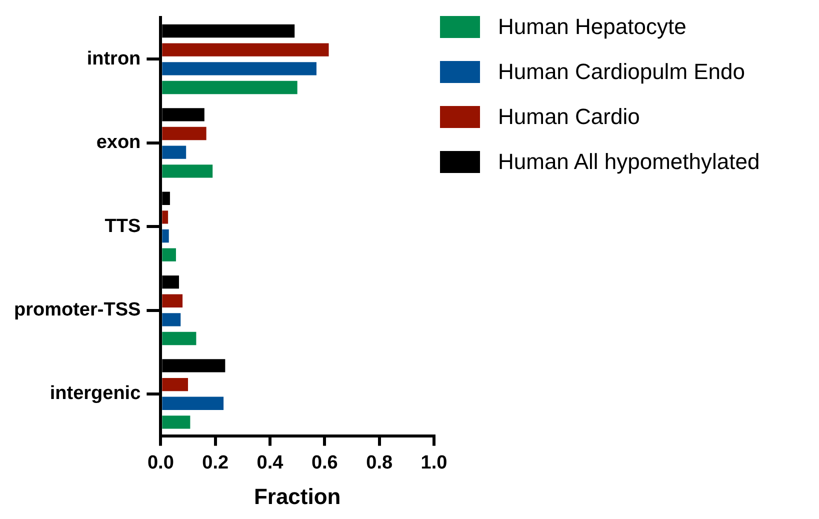 This screenshot has height=519, width=819. Describe the element at coordinates (113, 59) in the screenshot. I see `y-tick-label: intron` at that location.